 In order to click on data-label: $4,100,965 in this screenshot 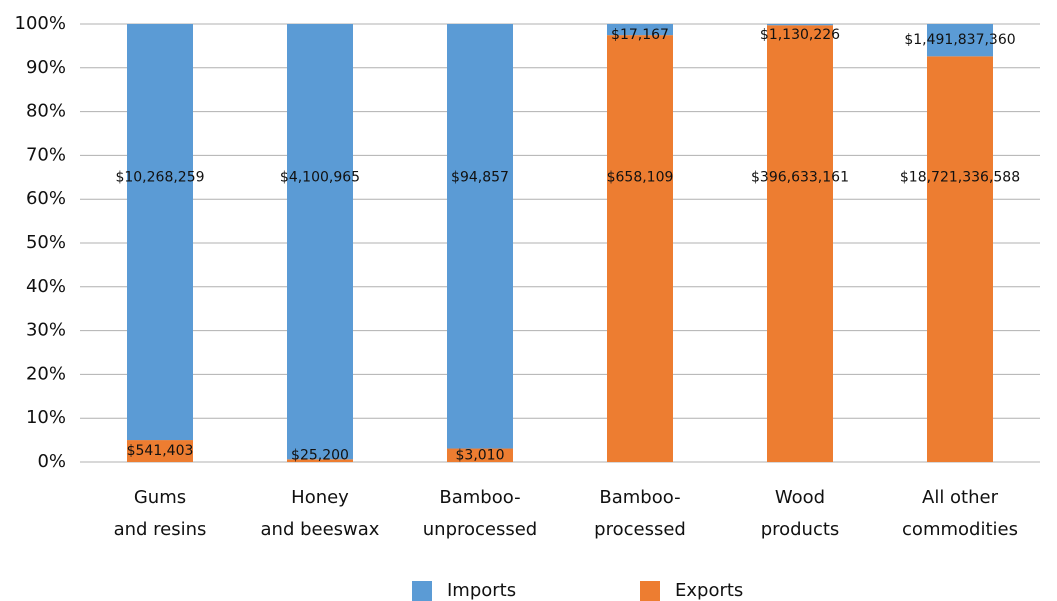, I will do `click(320, 177)`.